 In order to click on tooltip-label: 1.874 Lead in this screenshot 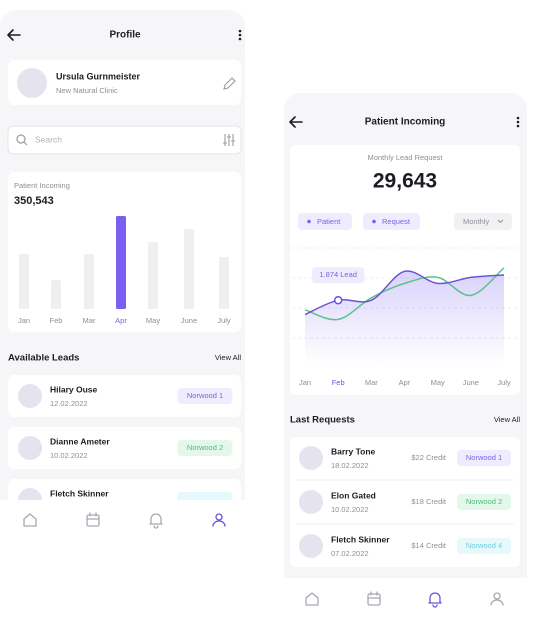, I will do `click(338, 274)`.